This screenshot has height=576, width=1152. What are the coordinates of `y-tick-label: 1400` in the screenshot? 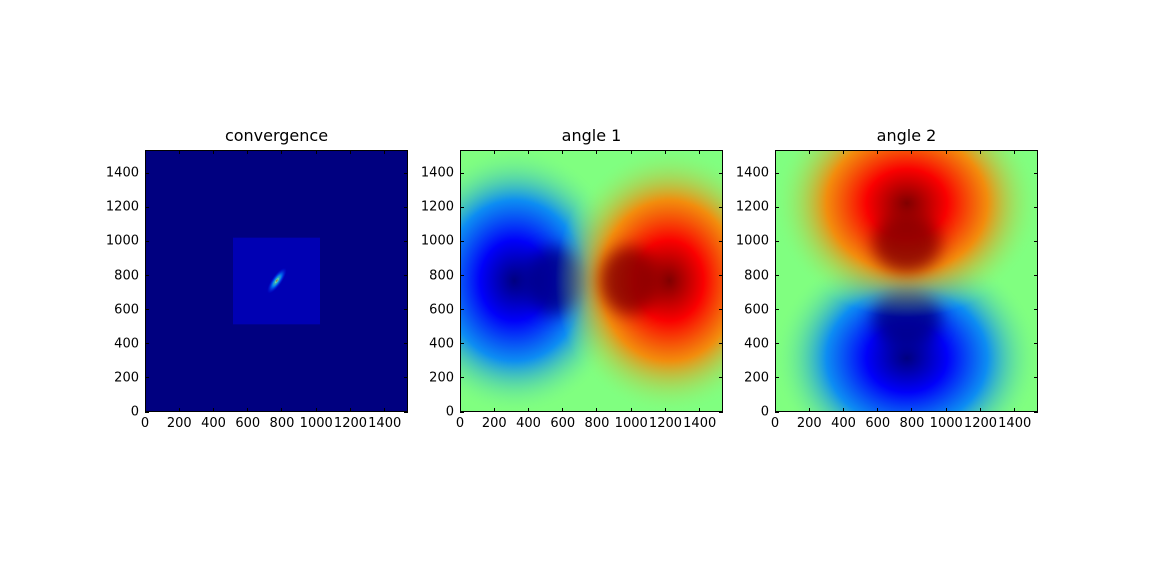 It's located at (752, 173).